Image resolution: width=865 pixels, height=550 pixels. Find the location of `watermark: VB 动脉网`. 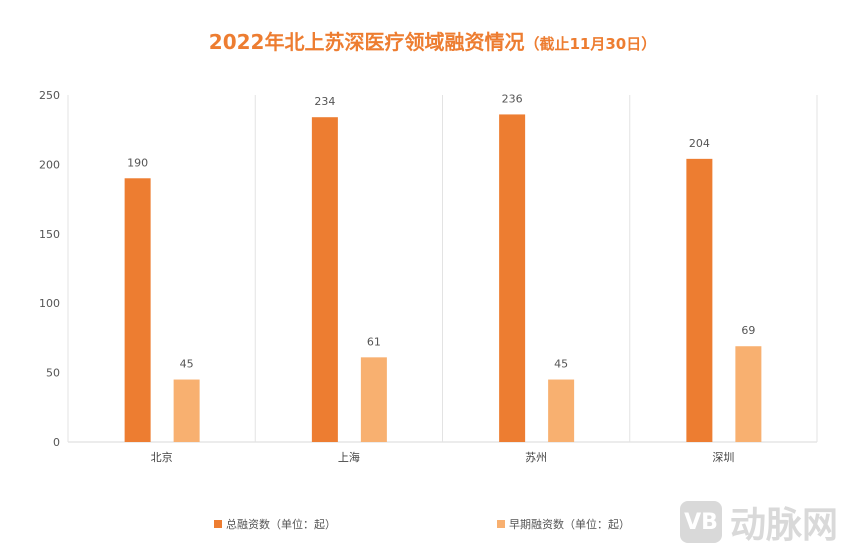

watermark: VB 动脉网 is located at coordinates (772, 522).